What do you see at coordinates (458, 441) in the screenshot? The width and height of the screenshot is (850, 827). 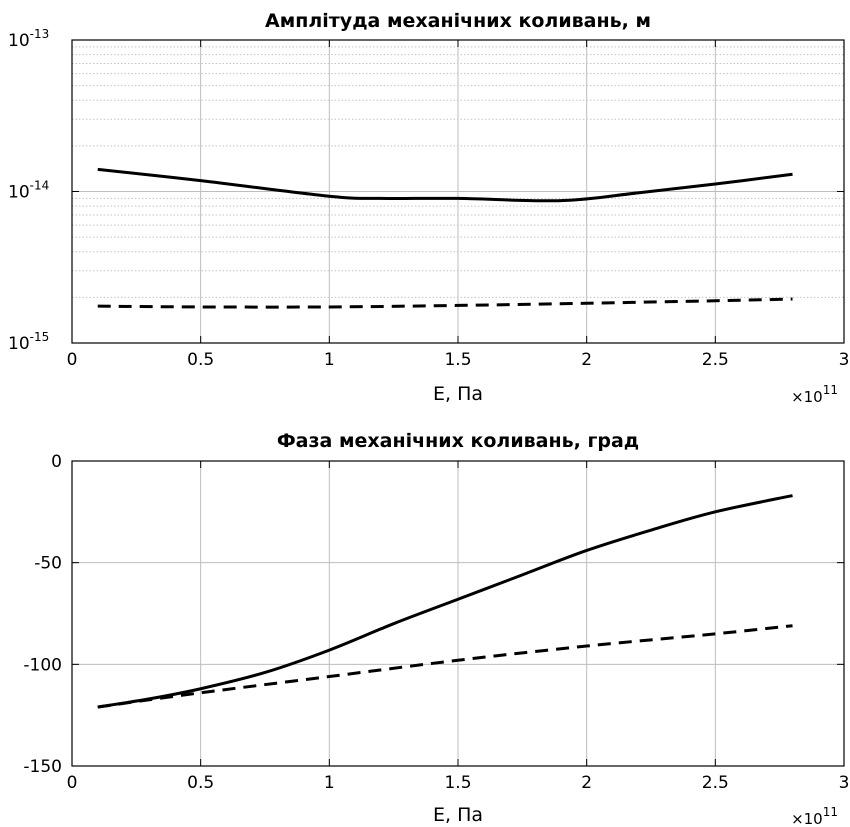 I see `chart-title: Фаза механічних коливань, град` at bounding box center [458, 441].